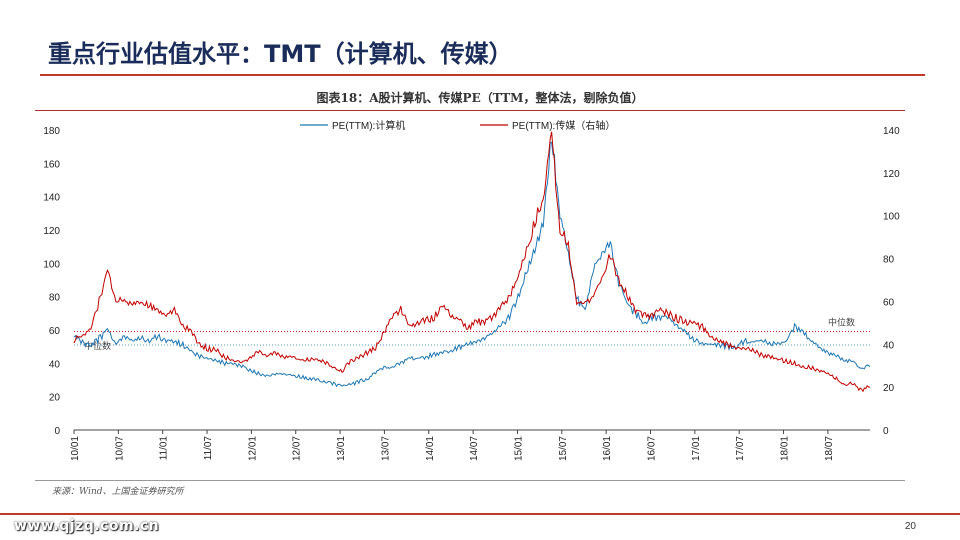  I want to click on left-tick-label: 160, so click(51, 164).